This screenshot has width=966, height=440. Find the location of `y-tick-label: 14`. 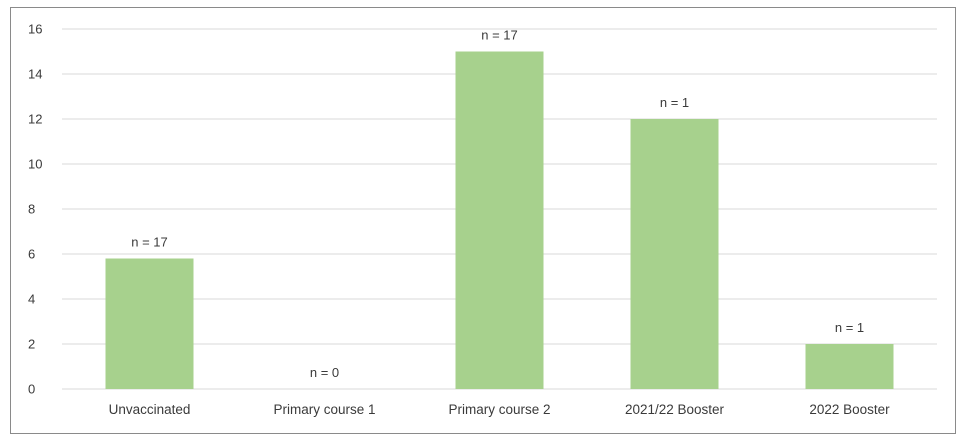

y-tick-label: 14 is located at coordinates (35, 74).